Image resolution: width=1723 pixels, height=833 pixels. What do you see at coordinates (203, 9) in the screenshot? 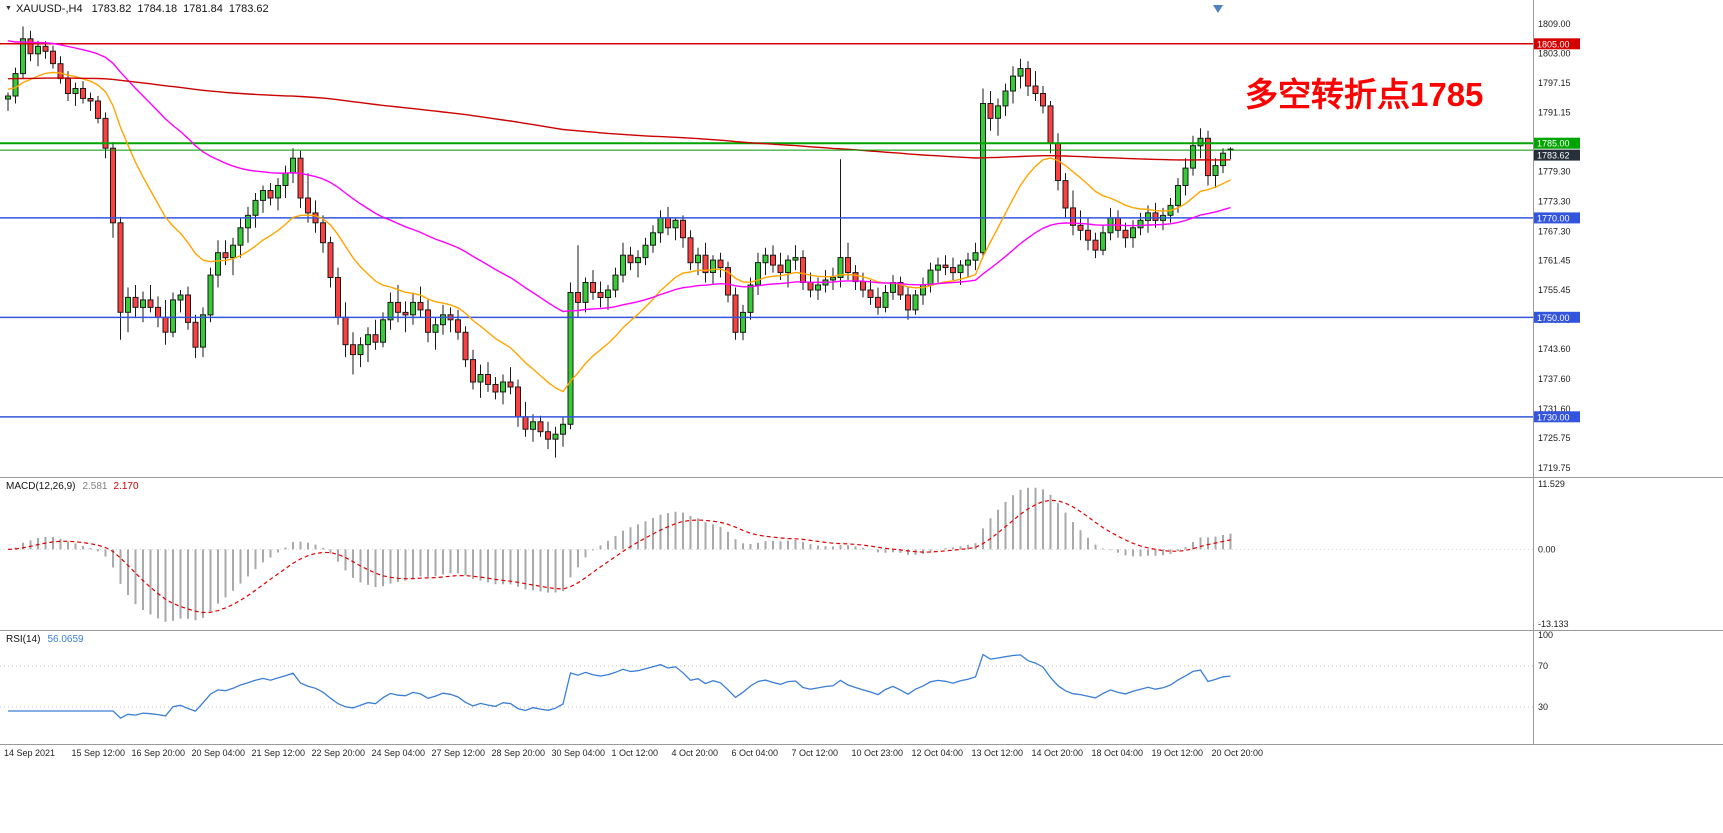
I see `quote-low: 1781.84` at bounding box center [203, 9].